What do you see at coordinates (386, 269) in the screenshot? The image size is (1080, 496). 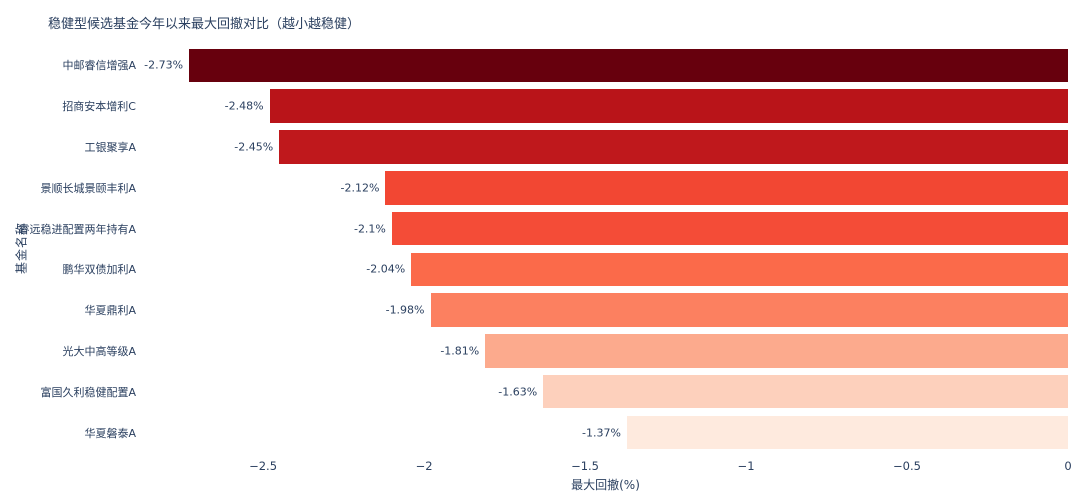 I see `bar-value-label: -2.04%` at bounding box center [386, 269].